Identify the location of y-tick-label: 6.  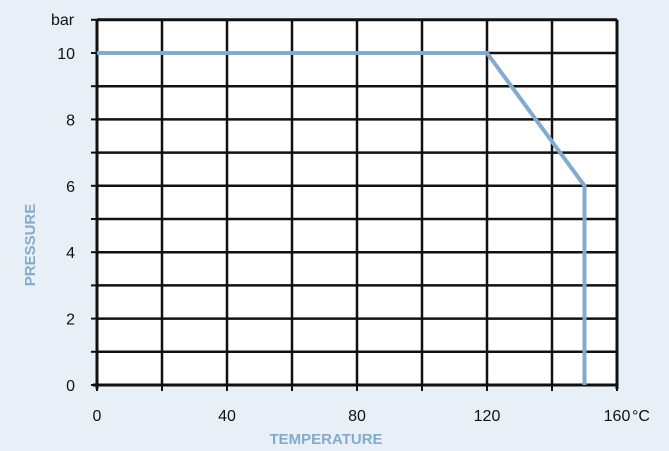
(70, 187).